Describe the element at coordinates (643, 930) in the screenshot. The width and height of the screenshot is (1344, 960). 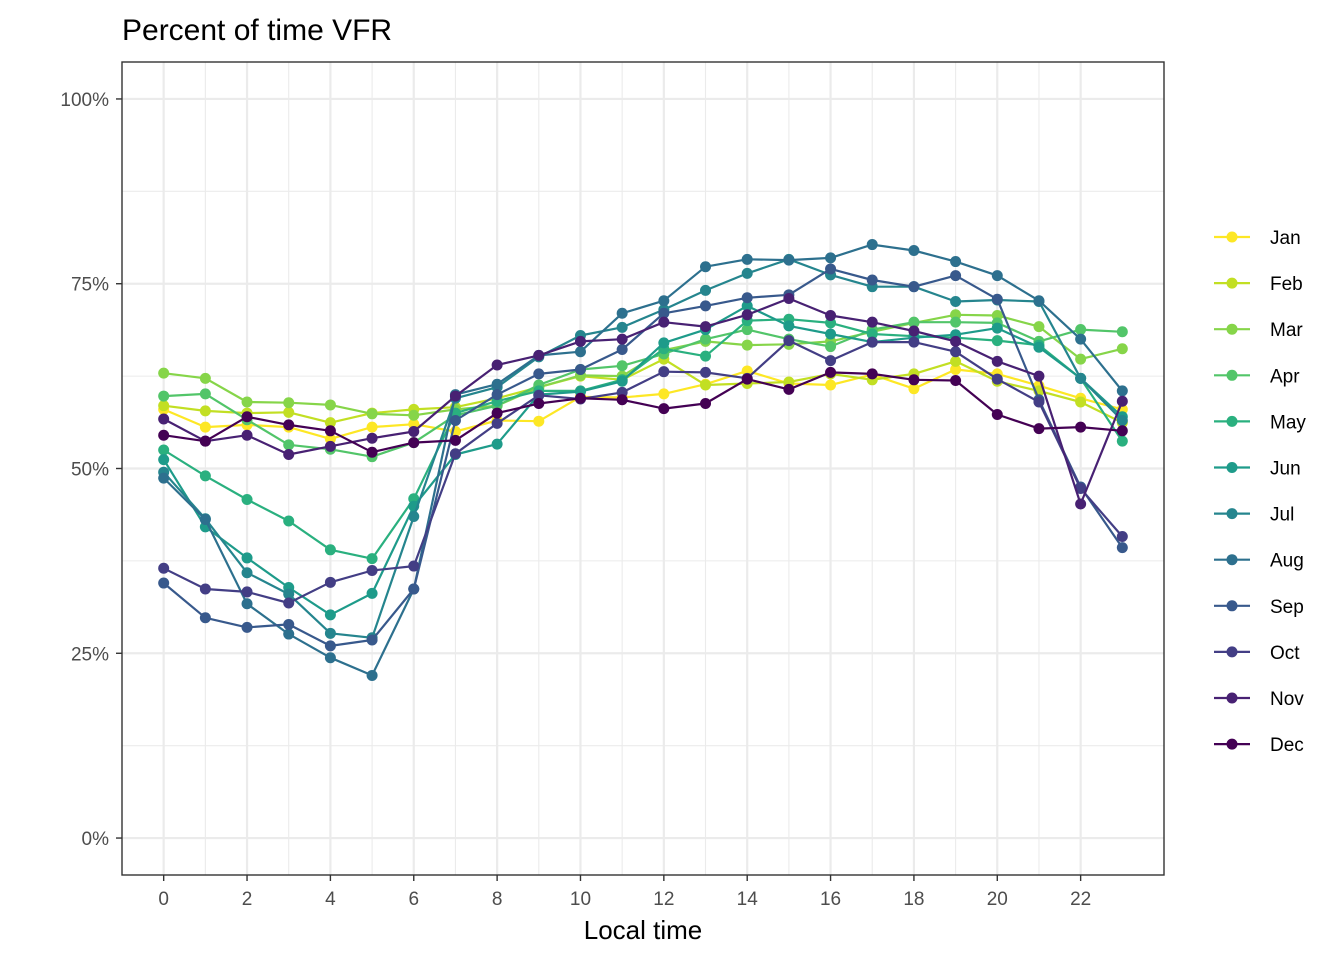
I see `x-axis-title: Local time` at that location.